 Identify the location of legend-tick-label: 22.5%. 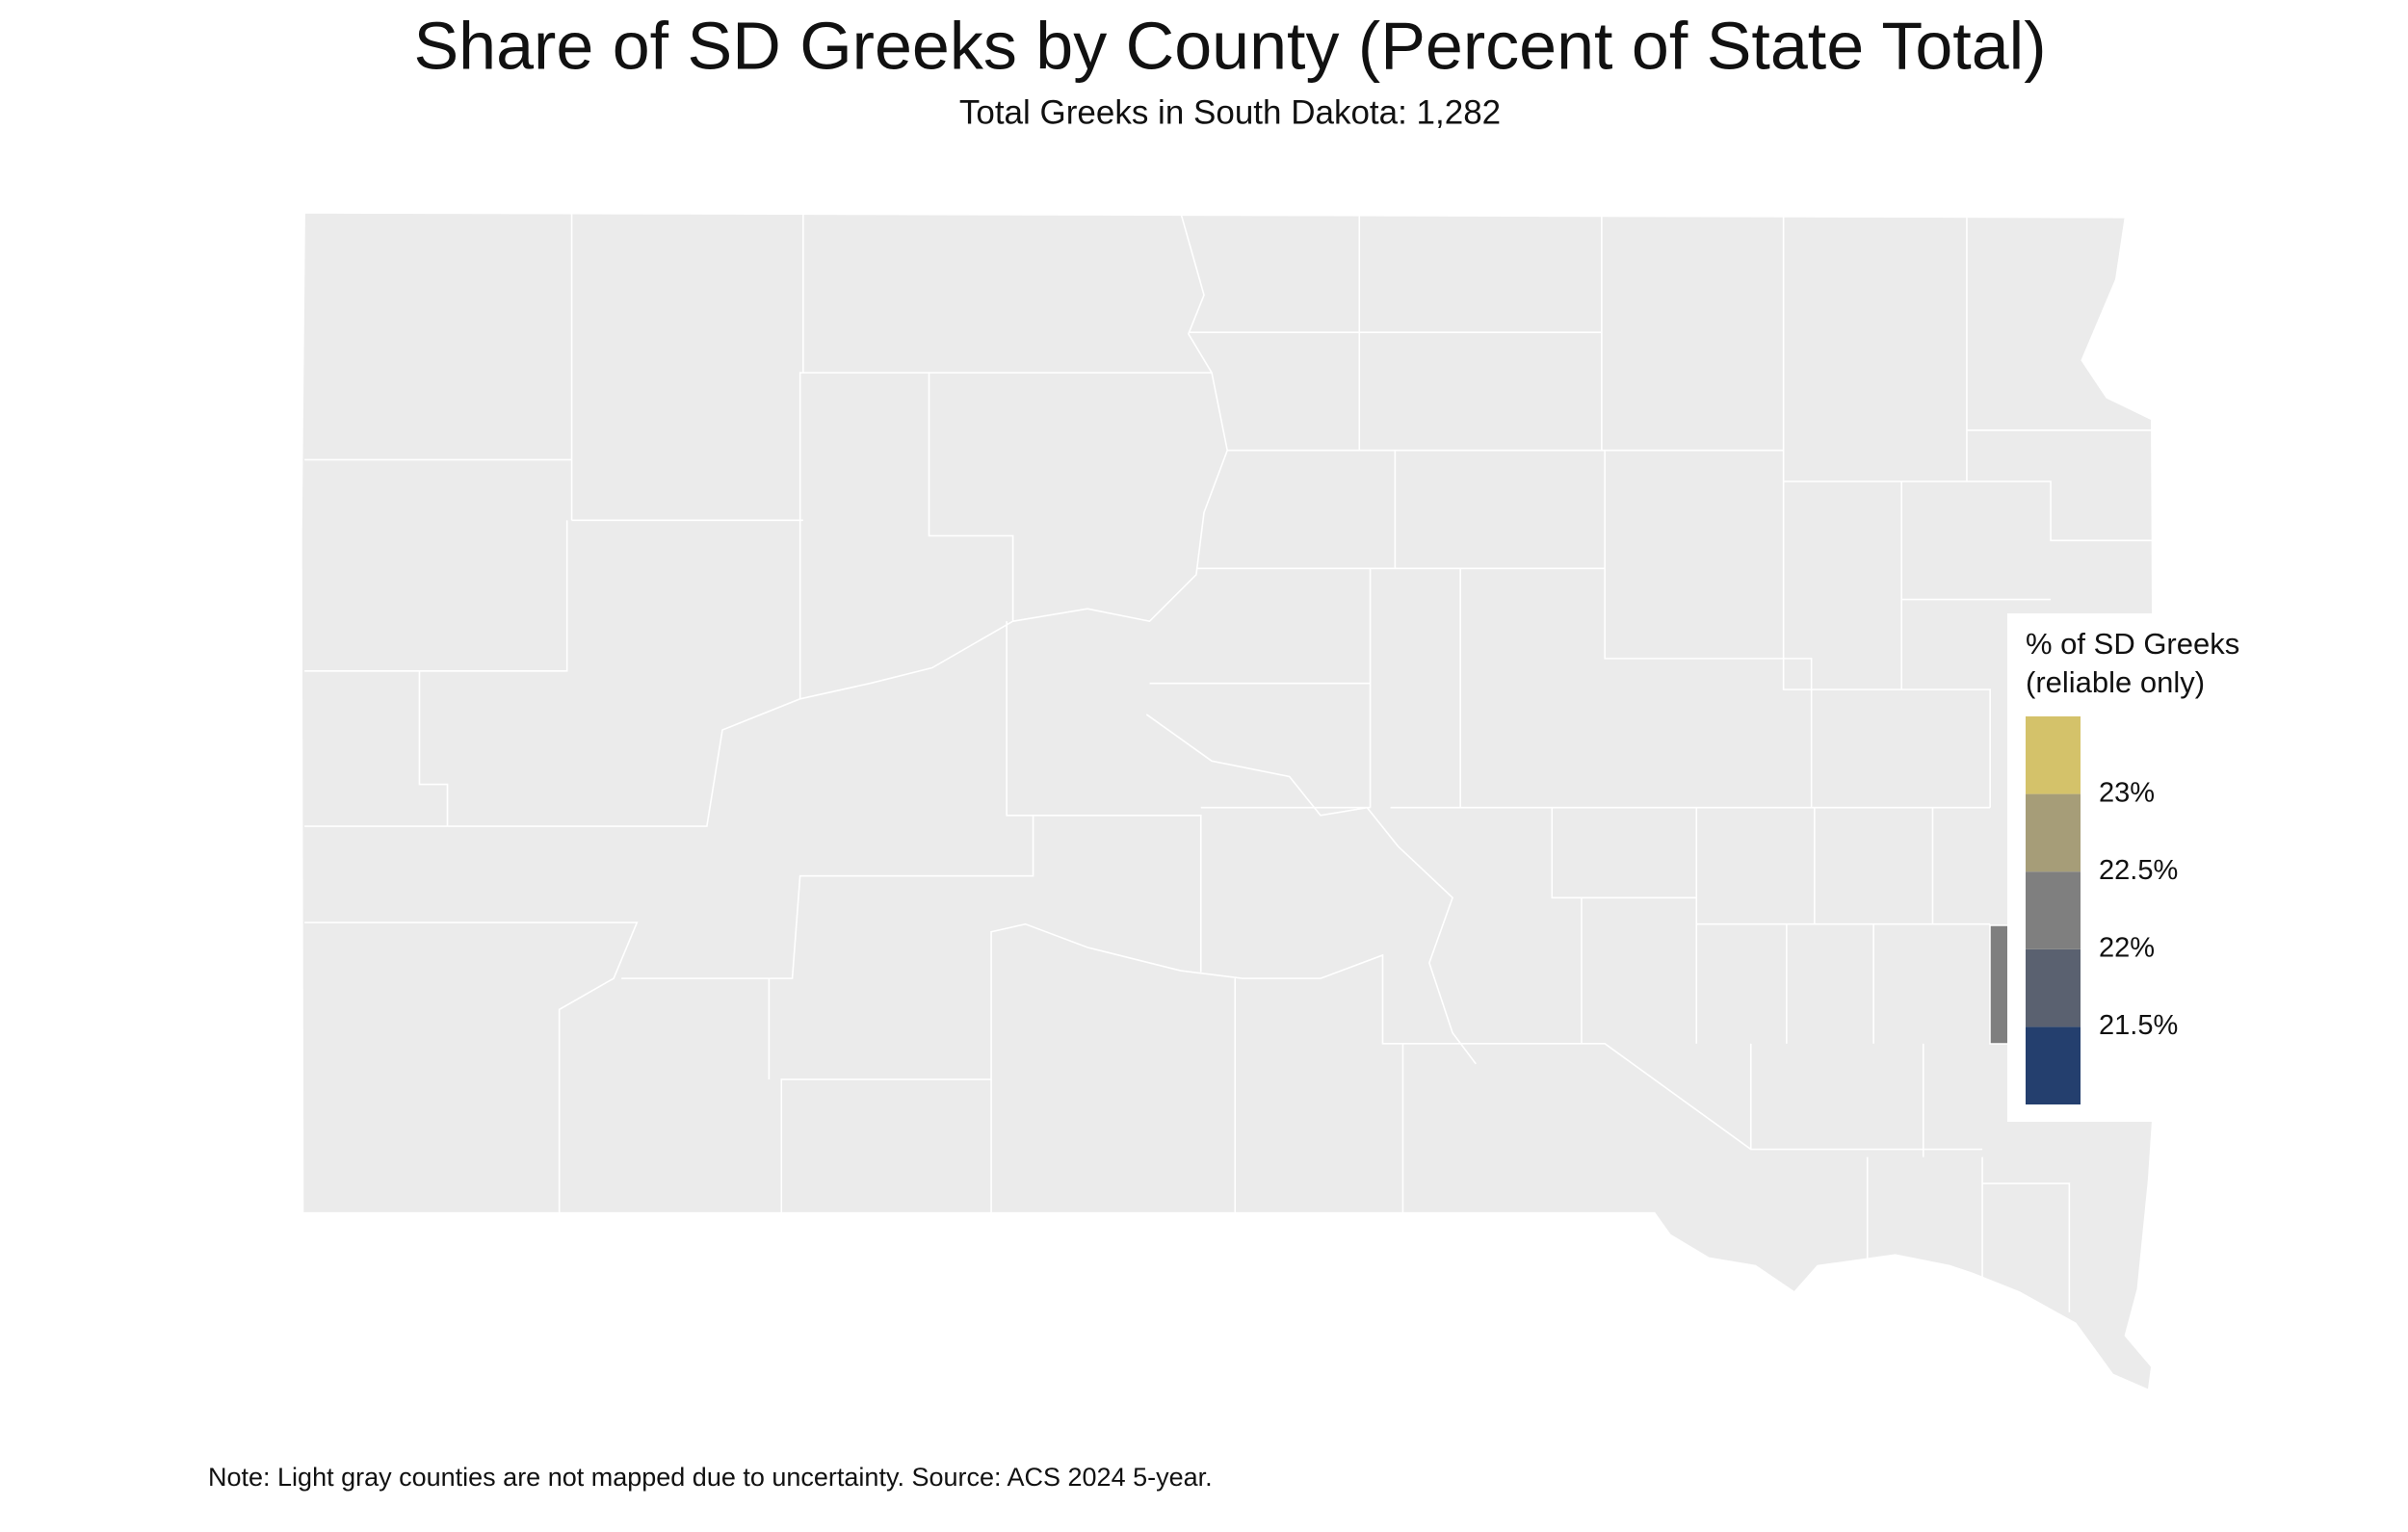
(2138, 870).